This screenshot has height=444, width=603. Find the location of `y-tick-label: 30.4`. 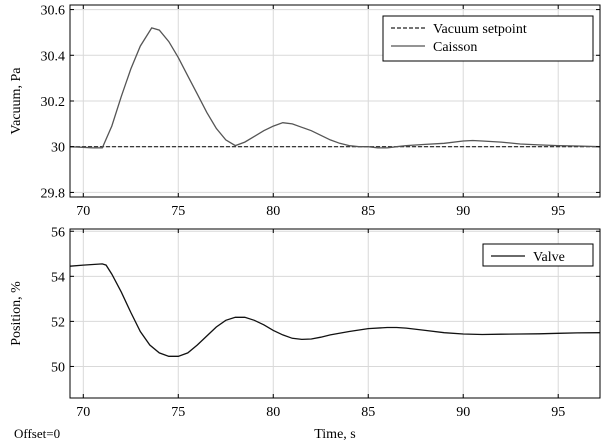

y-tick-label: 30.4 is located at coordinates (53, 56).